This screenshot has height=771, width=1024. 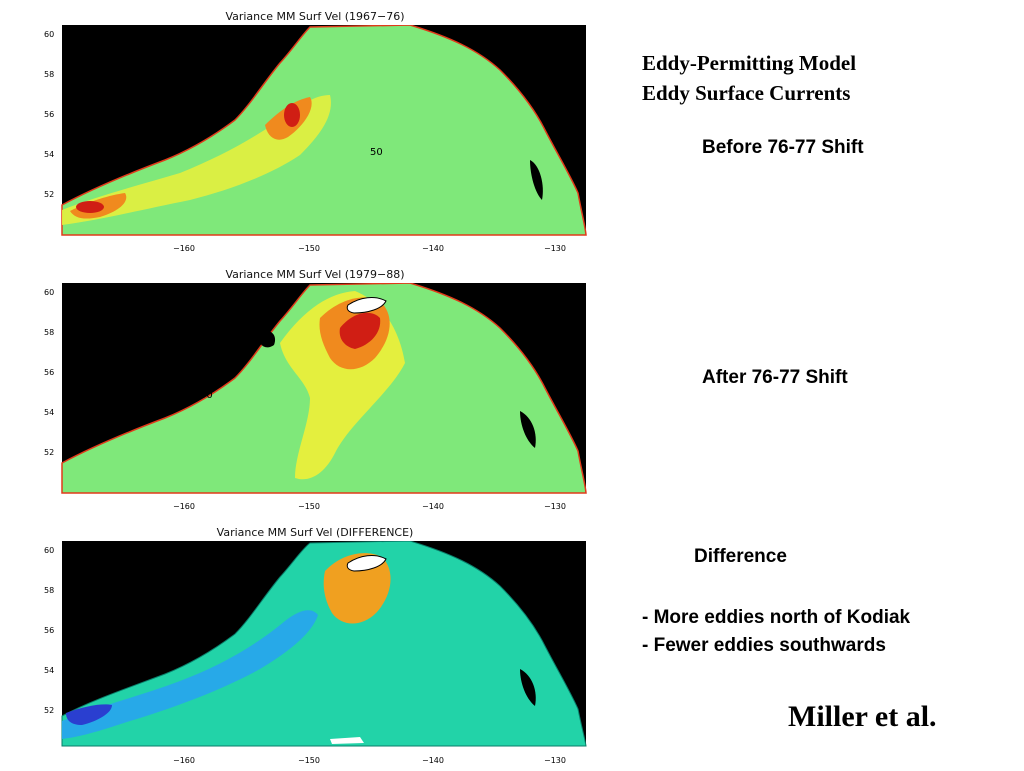 I want to click on contour-band-mid, so click(x=196, y=160).